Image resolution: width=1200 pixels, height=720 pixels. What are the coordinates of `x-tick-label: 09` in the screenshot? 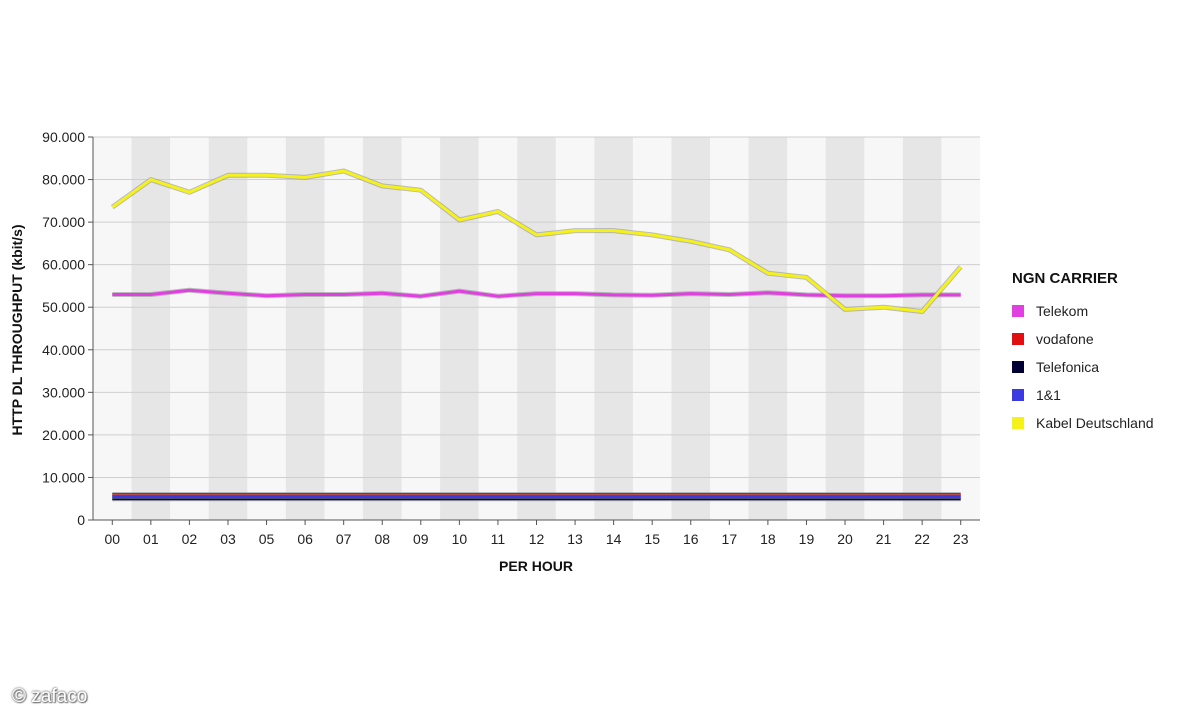 It's located at (421, 539).